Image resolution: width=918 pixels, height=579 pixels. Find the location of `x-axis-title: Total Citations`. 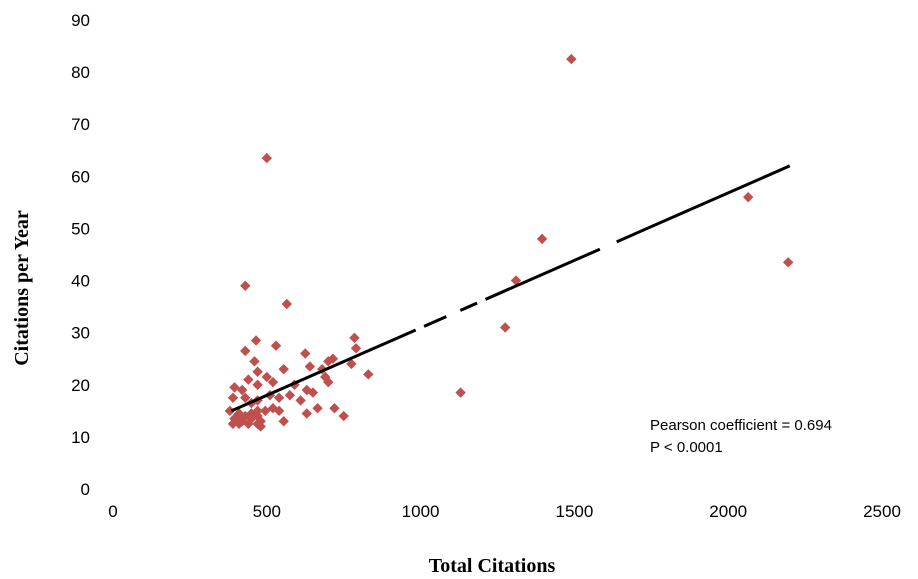

x-axis-title: Total Citations is located at coordinates (492, 566).